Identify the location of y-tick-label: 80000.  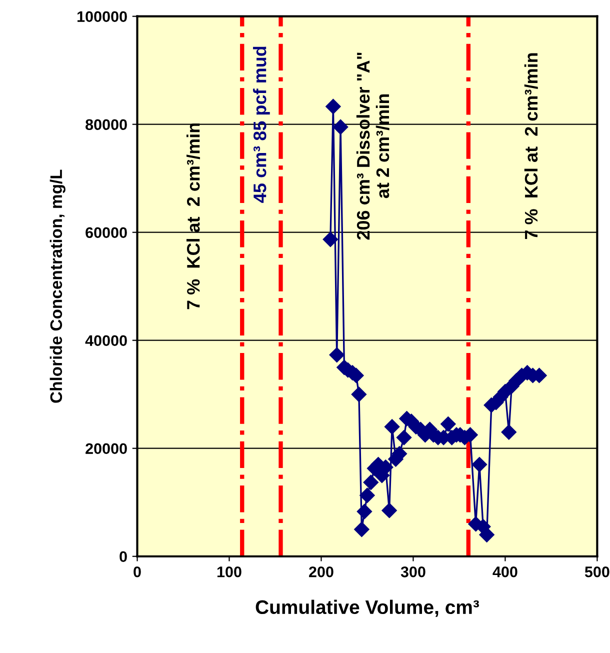
(106, 124).